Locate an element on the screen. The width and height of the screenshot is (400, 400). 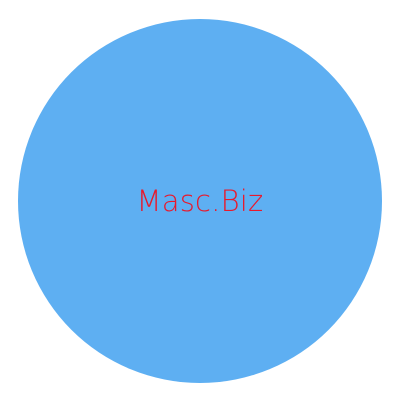
logo-text: Masc.Biz is located at coordinates (200, 201).